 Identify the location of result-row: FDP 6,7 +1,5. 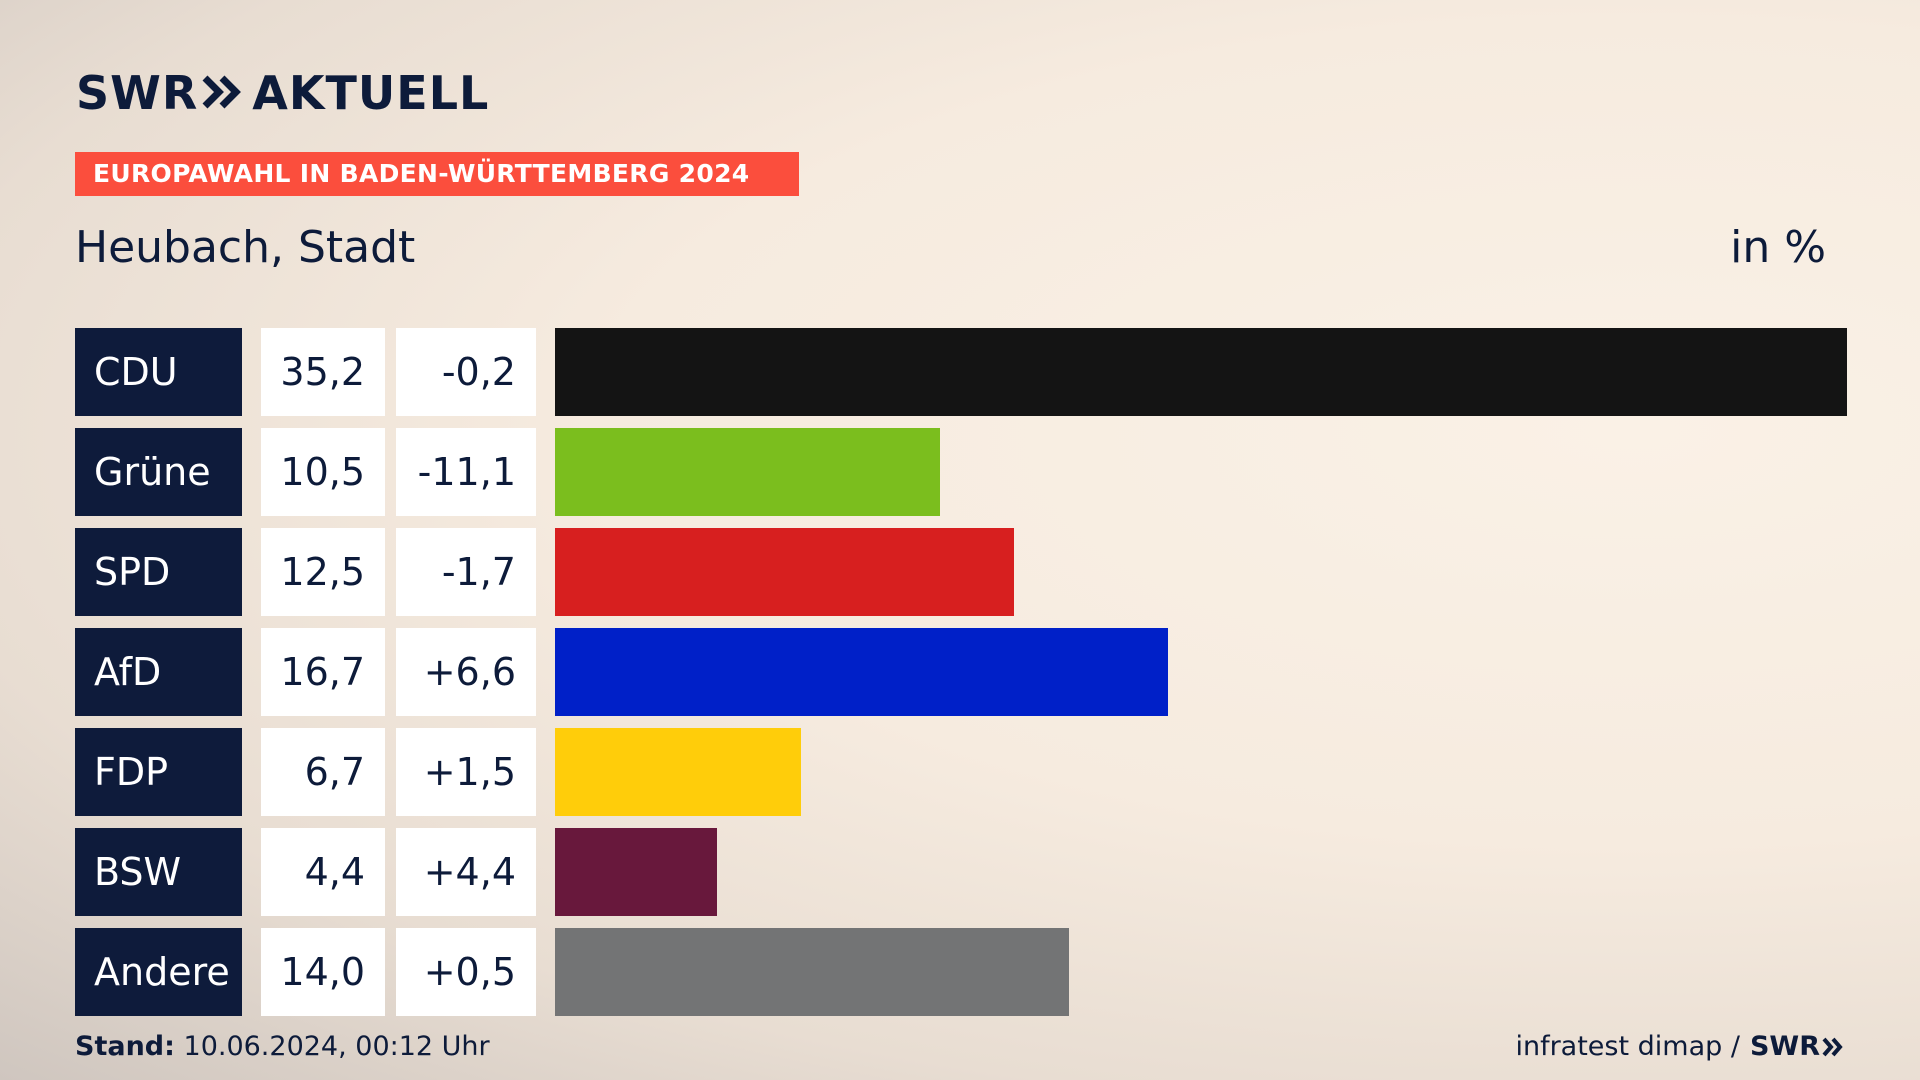
(961, 772).